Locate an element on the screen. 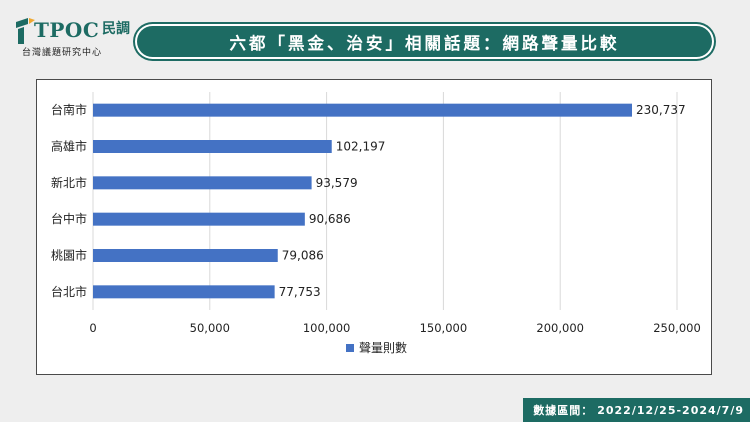  category-label: 新北市 is located at coordinates (69, 182).